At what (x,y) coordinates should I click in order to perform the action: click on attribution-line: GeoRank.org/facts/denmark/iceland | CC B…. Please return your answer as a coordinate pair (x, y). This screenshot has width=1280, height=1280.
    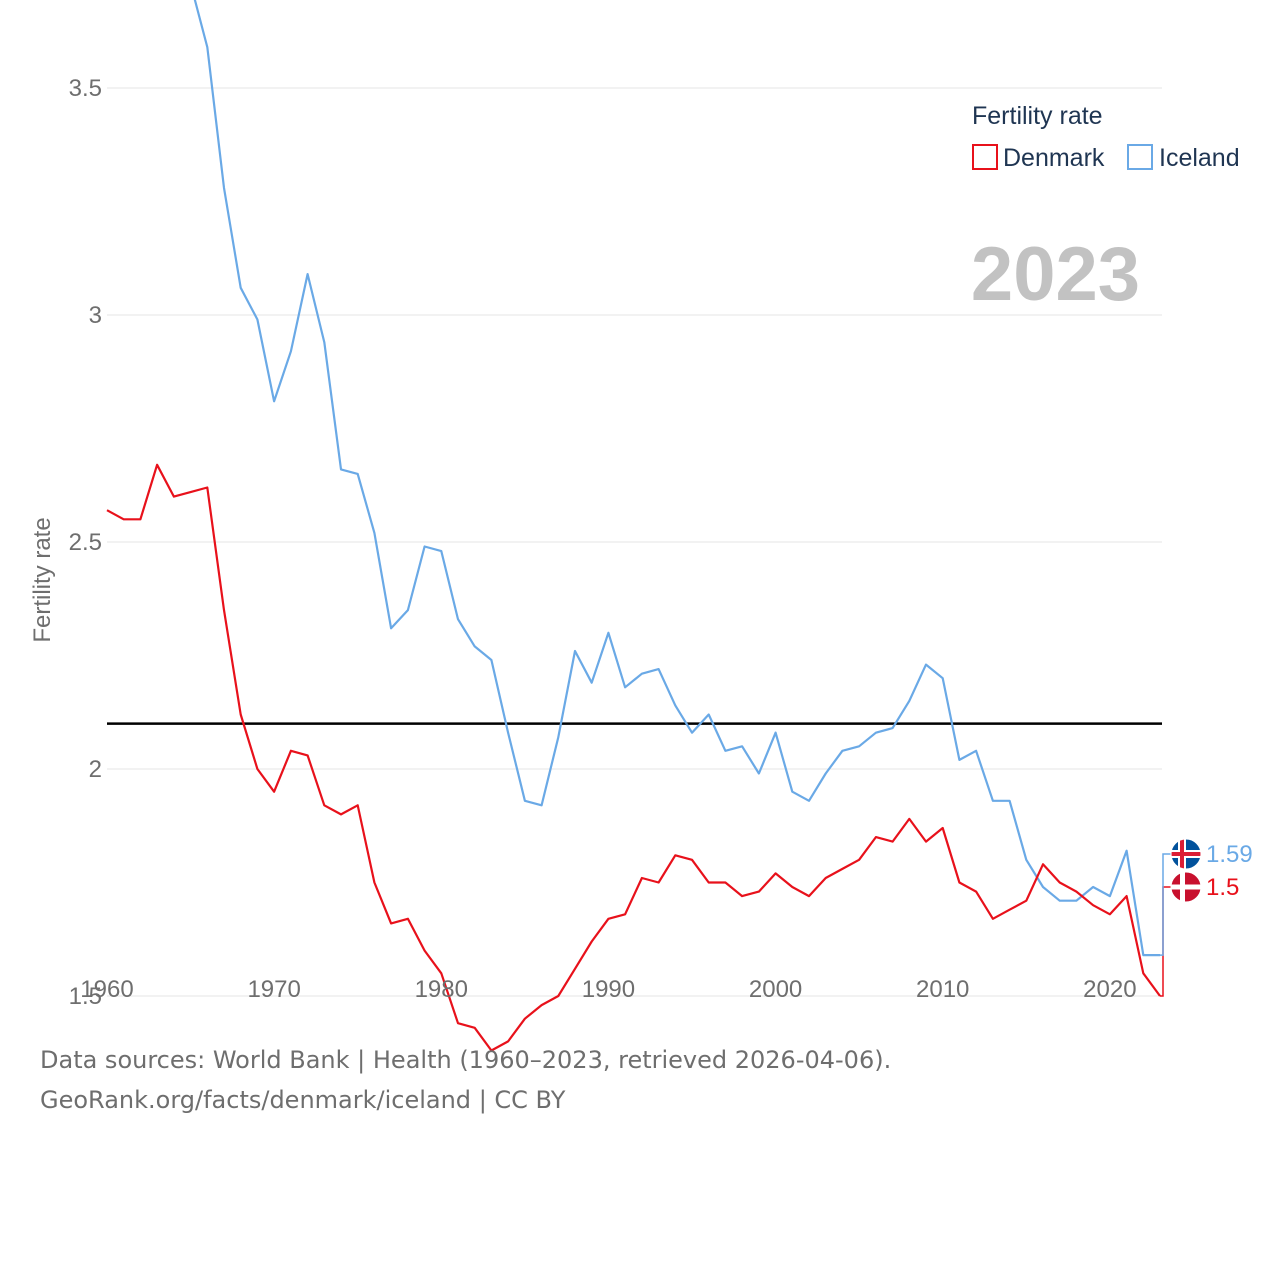
    Looking at the image, I should click on (465, 1100).